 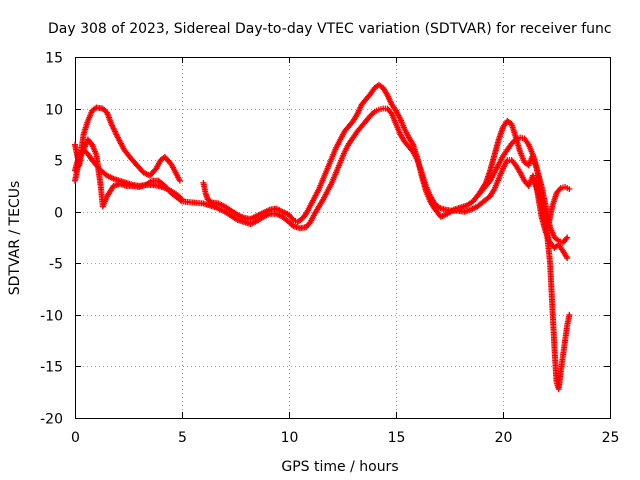 What do you see at coordinates (127, 144) in the screenshot?
I see `data-series-trace-a` at bounding box center [127, 144].